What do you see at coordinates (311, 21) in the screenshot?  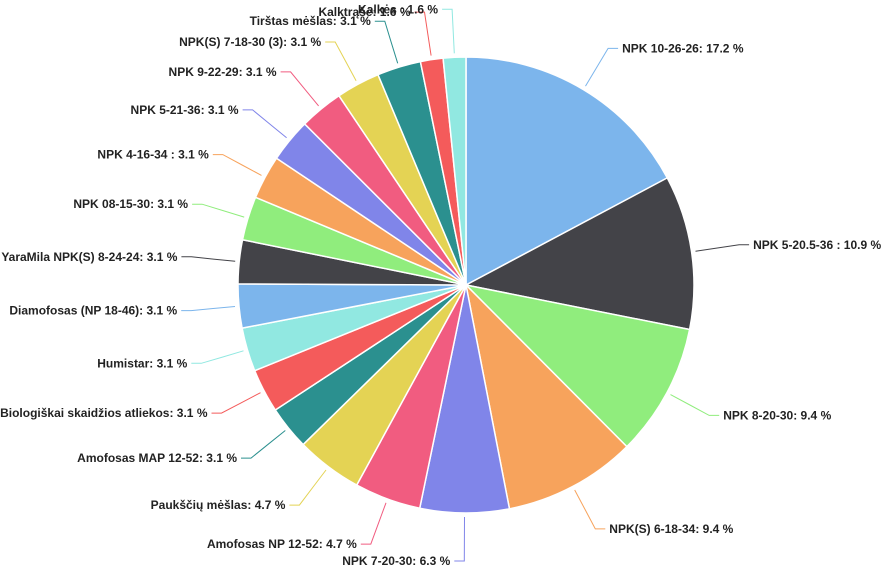 I see `data-label: Tirštas mėšlas: 3.1 %` at bounding box center [311, 21].